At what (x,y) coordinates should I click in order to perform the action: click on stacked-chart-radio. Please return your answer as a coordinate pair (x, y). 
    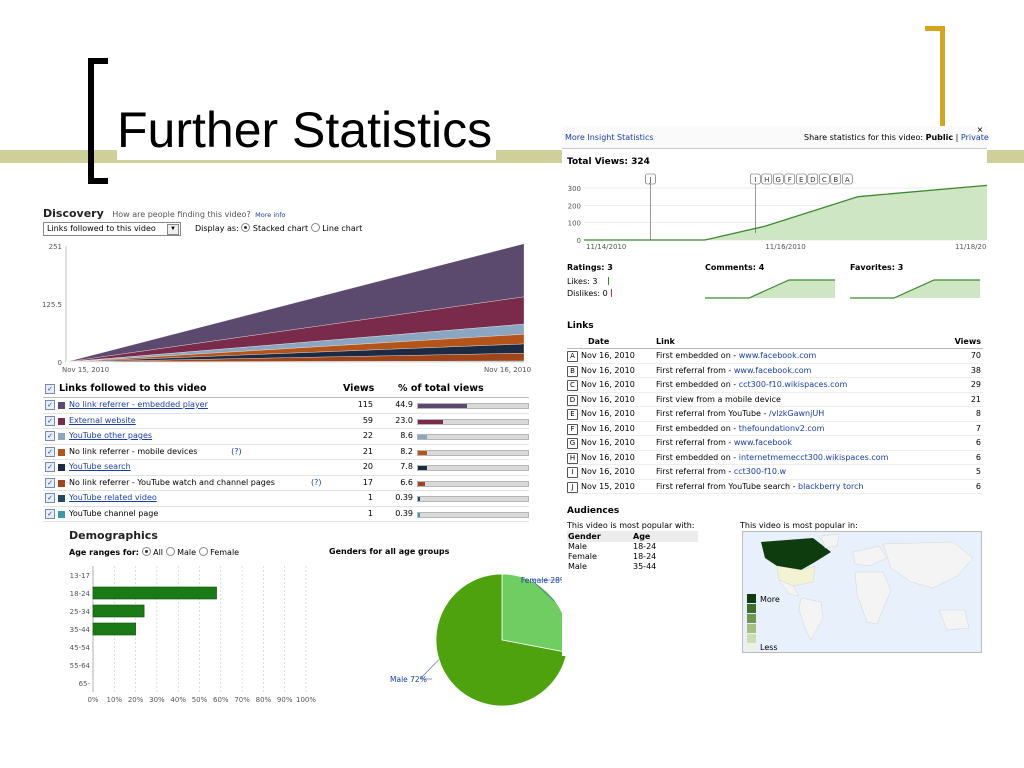
    Looking at the image, I should click on (246, 227).